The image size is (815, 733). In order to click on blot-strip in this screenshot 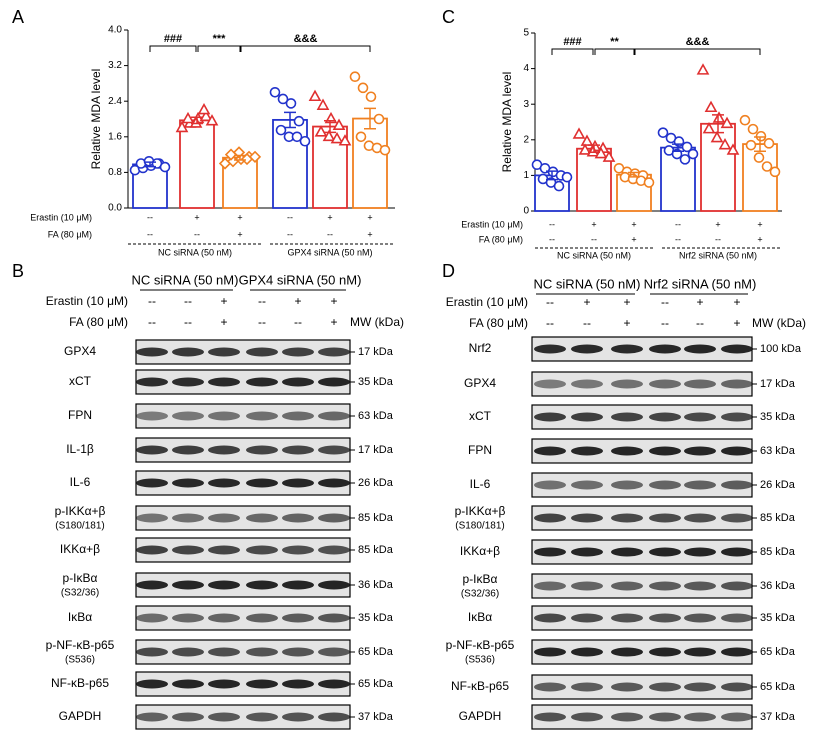, I will do `click(243, 483)`.